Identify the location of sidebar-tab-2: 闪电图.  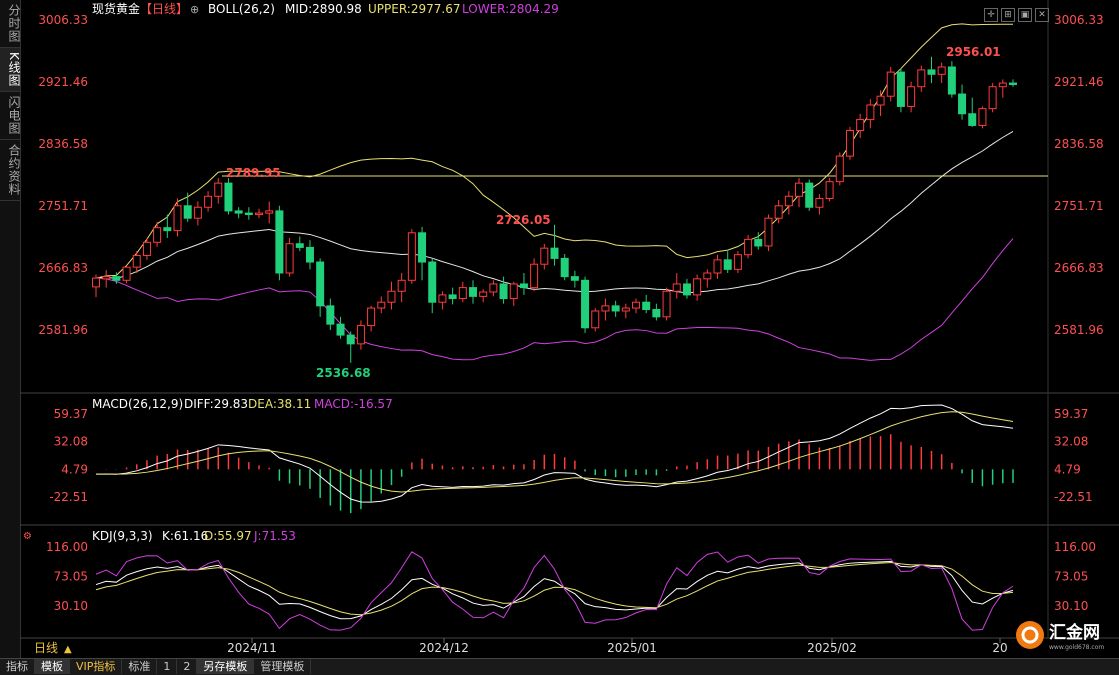
(10, 116).